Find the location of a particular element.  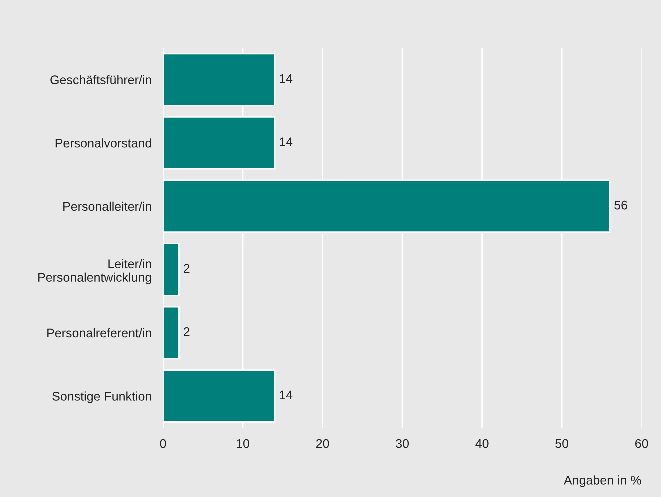

x-tick-label: 20 is located at coordinates (323, 443).